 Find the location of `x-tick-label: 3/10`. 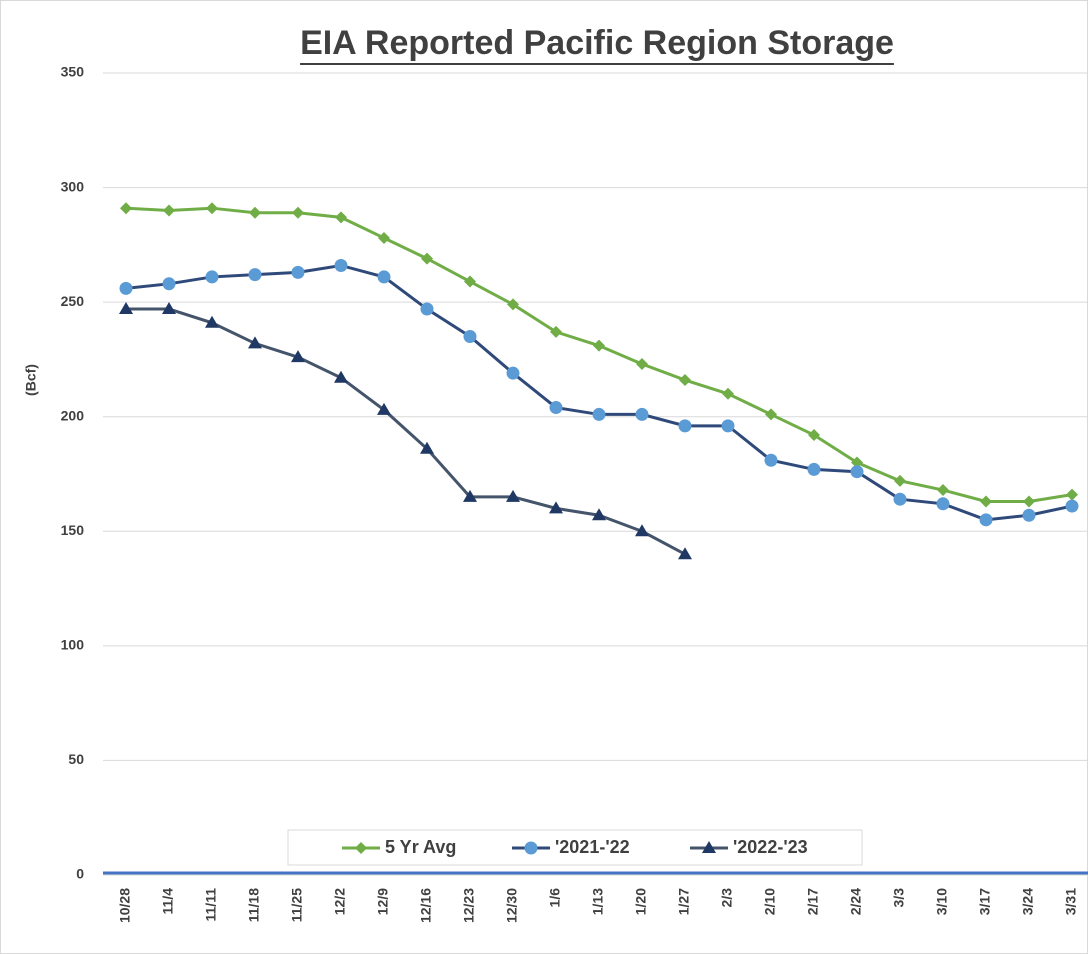

x-tick-label: 3/10 is located at coordinates (942, 901).